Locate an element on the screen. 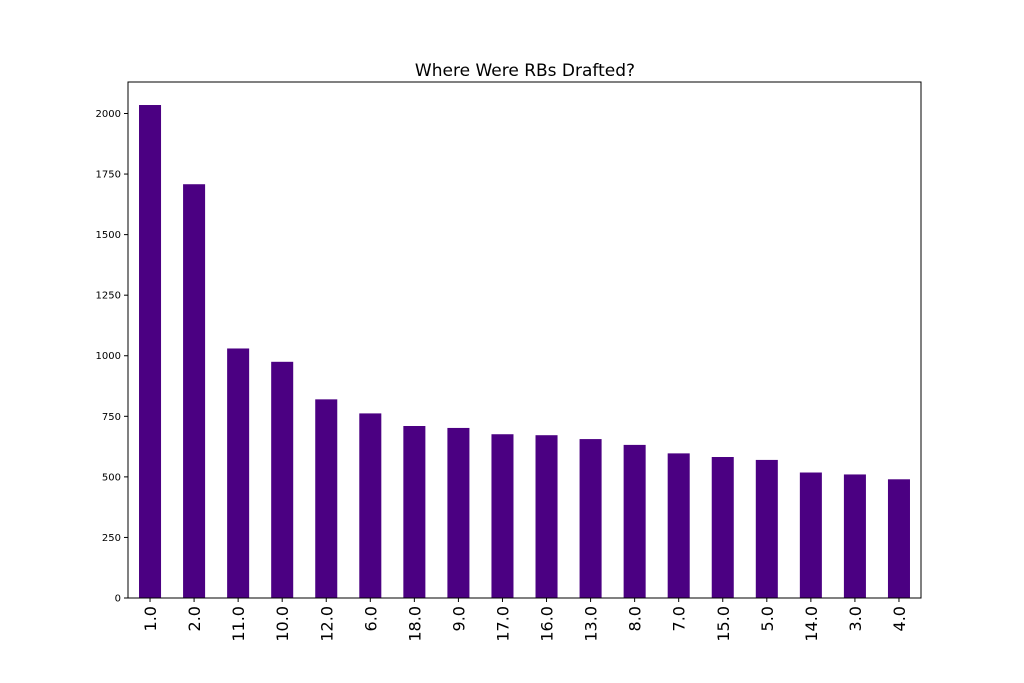  x-tick-label: 13.0 is located at coordinates (591, 624).